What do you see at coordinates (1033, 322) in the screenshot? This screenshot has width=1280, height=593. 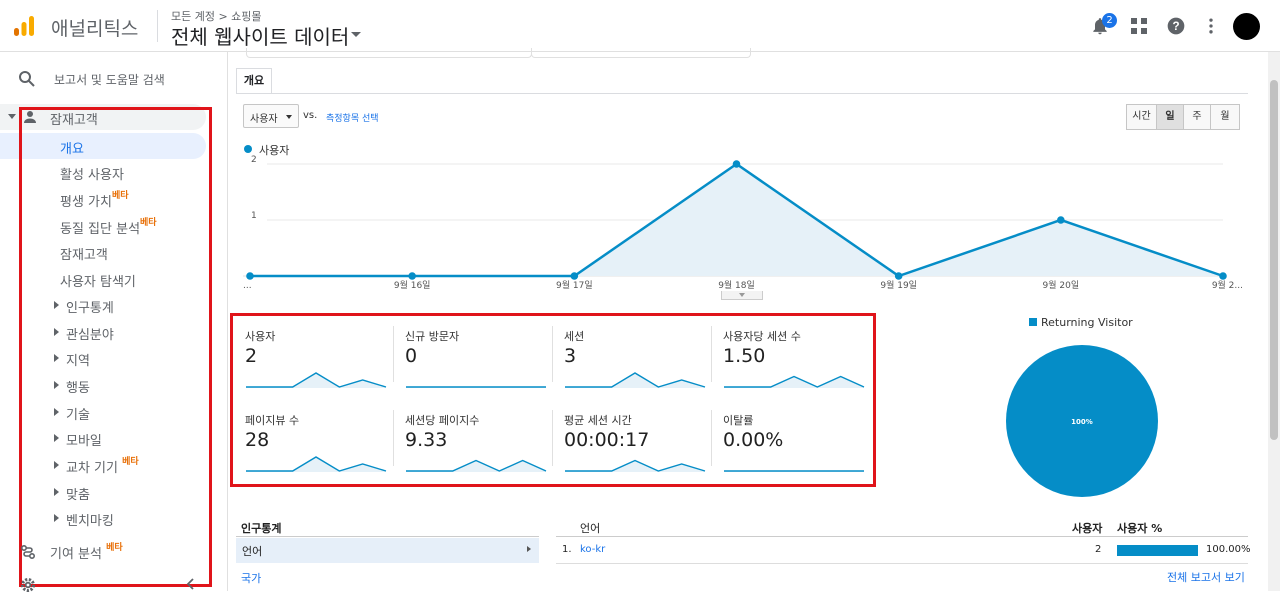 I see `pie-legend-marker` at bounding box center [1033, 322].